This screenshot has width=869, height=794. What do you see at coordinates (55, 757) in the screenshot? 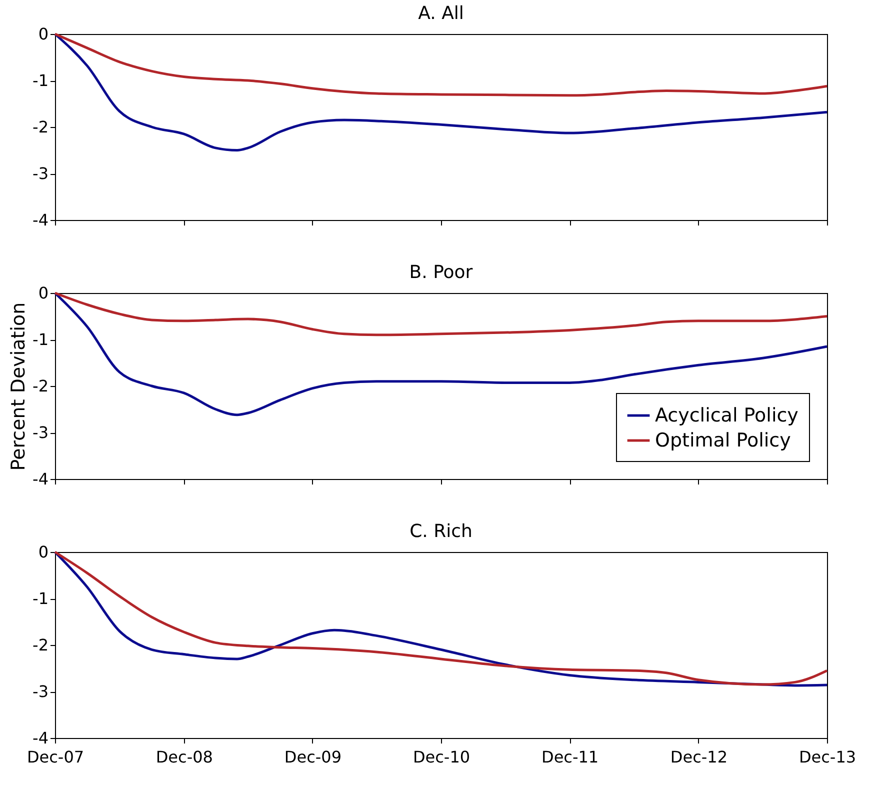
I see `x-tick-label: Dec-07` at bounding box center [55, 757].